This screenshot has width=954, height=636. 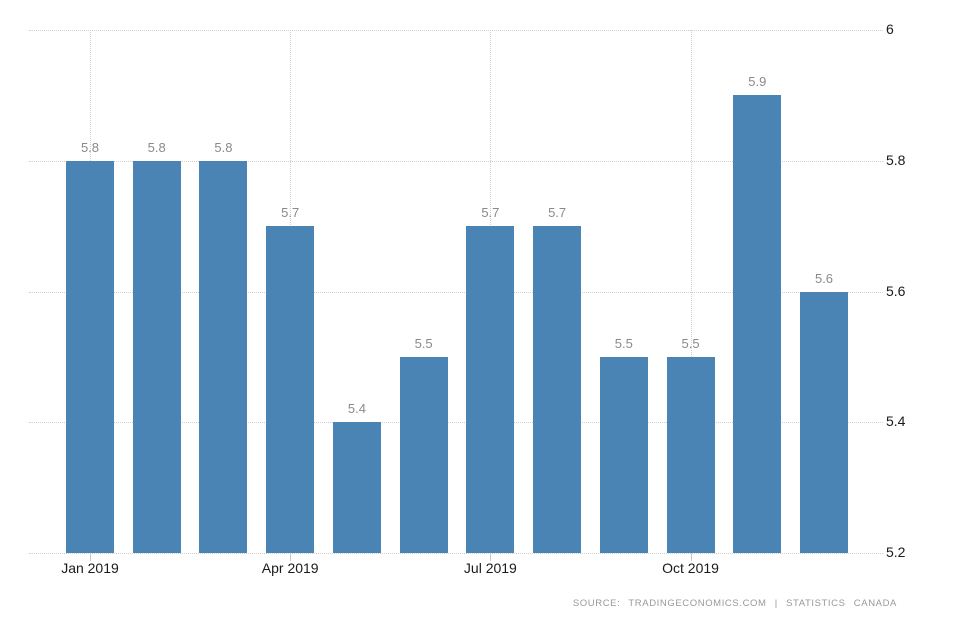 What do you see at coordinates (623, 454) in the screenshot?
I see `bar-sep-2019` at bounding box center [623, 454].